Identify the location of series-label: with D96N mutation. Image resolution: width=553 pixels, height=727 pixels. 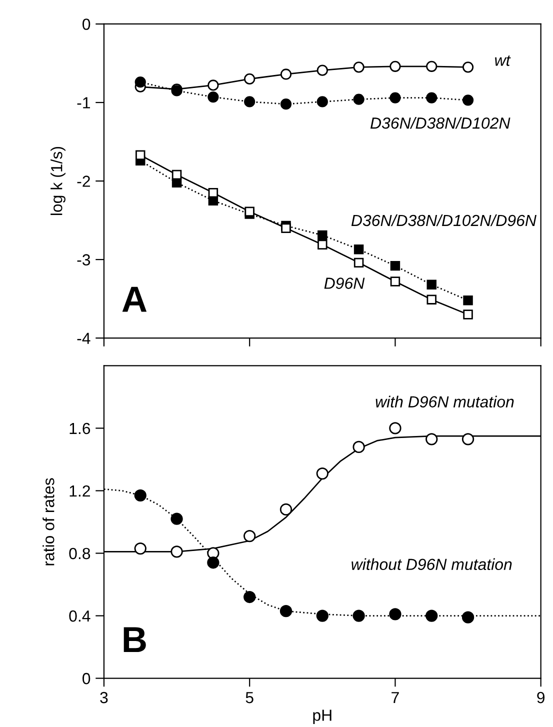
(445, 402).